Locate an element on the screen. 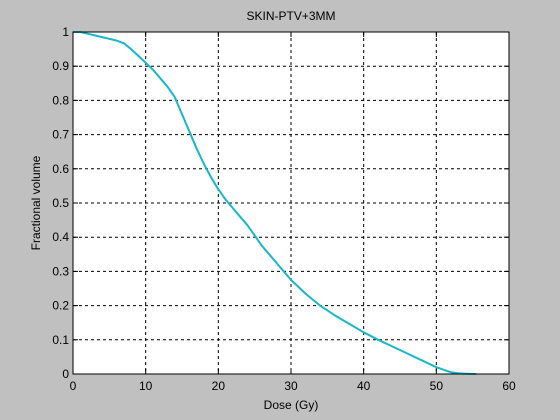  y-axis-title: Fractional volume is located at coordinates (36, 202).